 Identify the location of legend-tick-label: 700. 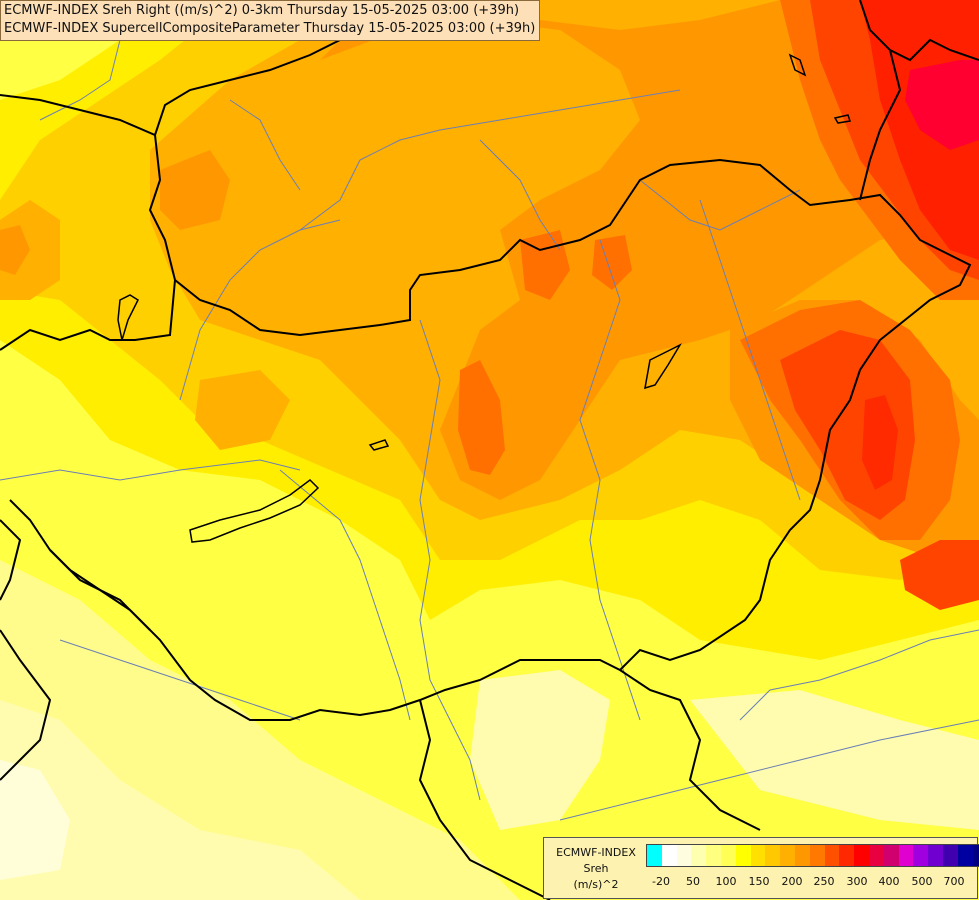
(954, 881).